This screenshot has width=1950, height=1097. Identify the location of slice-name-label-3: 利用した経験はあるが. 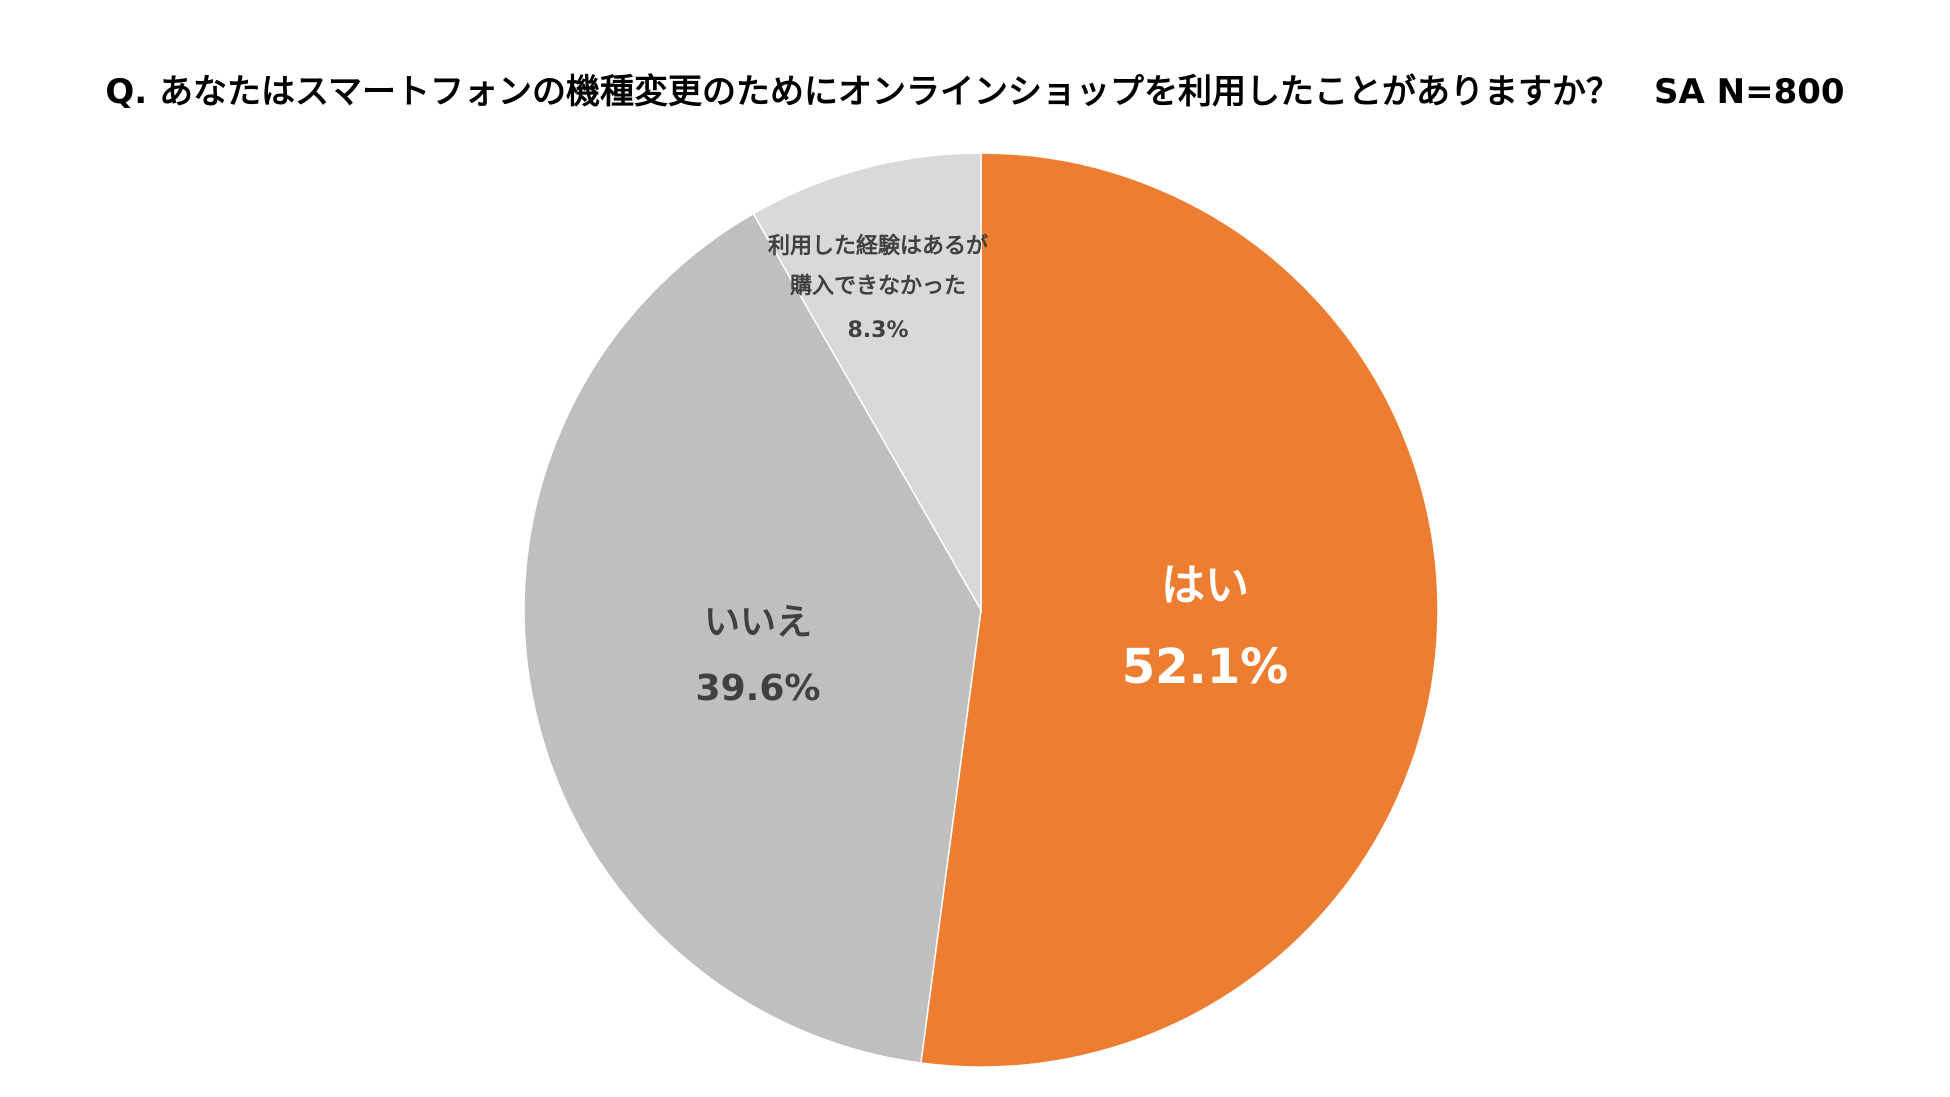
(878, 246).